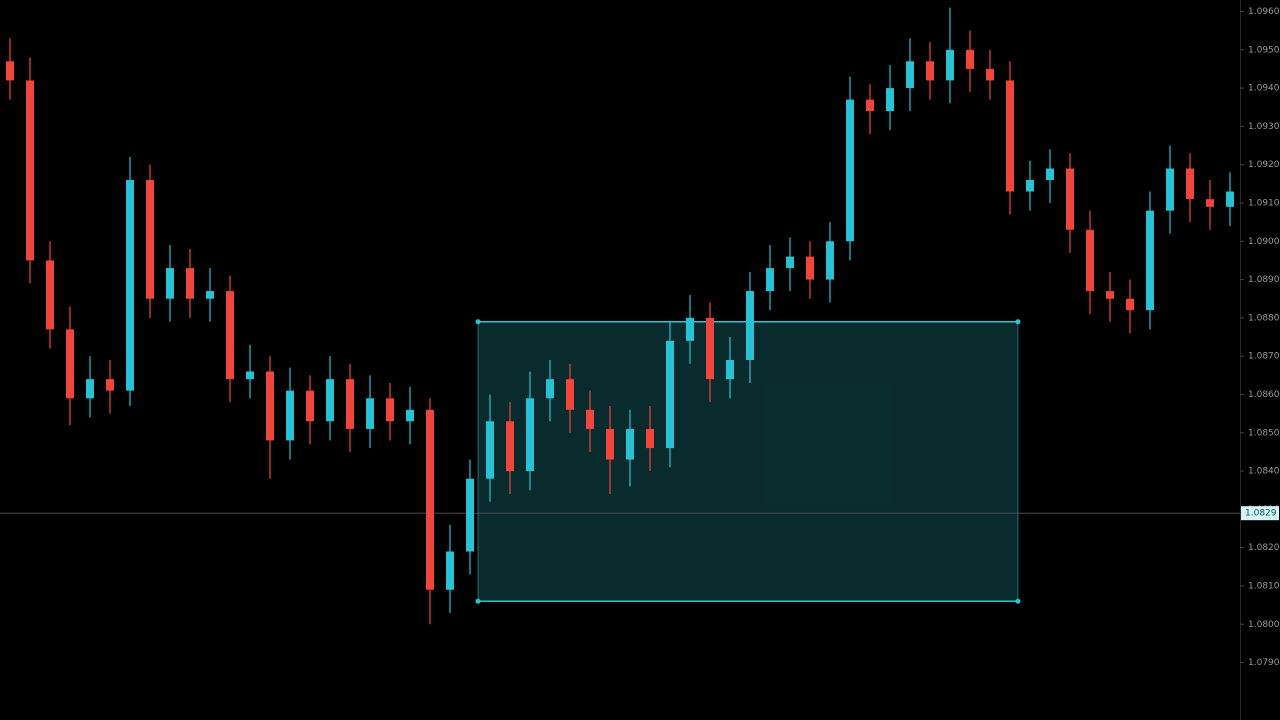 The image size is (1280, 720). I want to click on y-tick-label: 1.0860, so click(1264, 395).